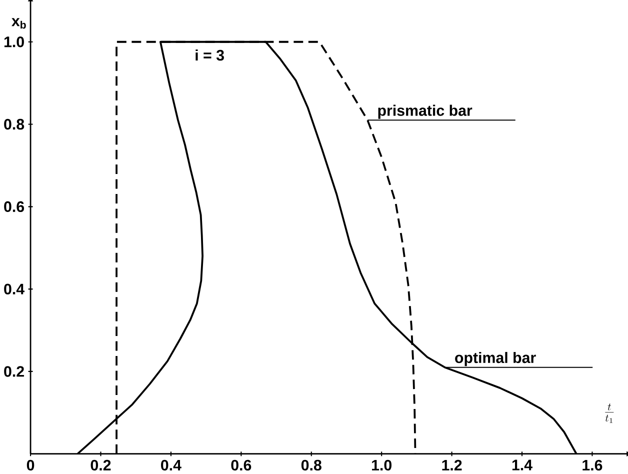 This screenshot has width=628, height=474. I want to click on annotation: i = 3, so click(210, 55).